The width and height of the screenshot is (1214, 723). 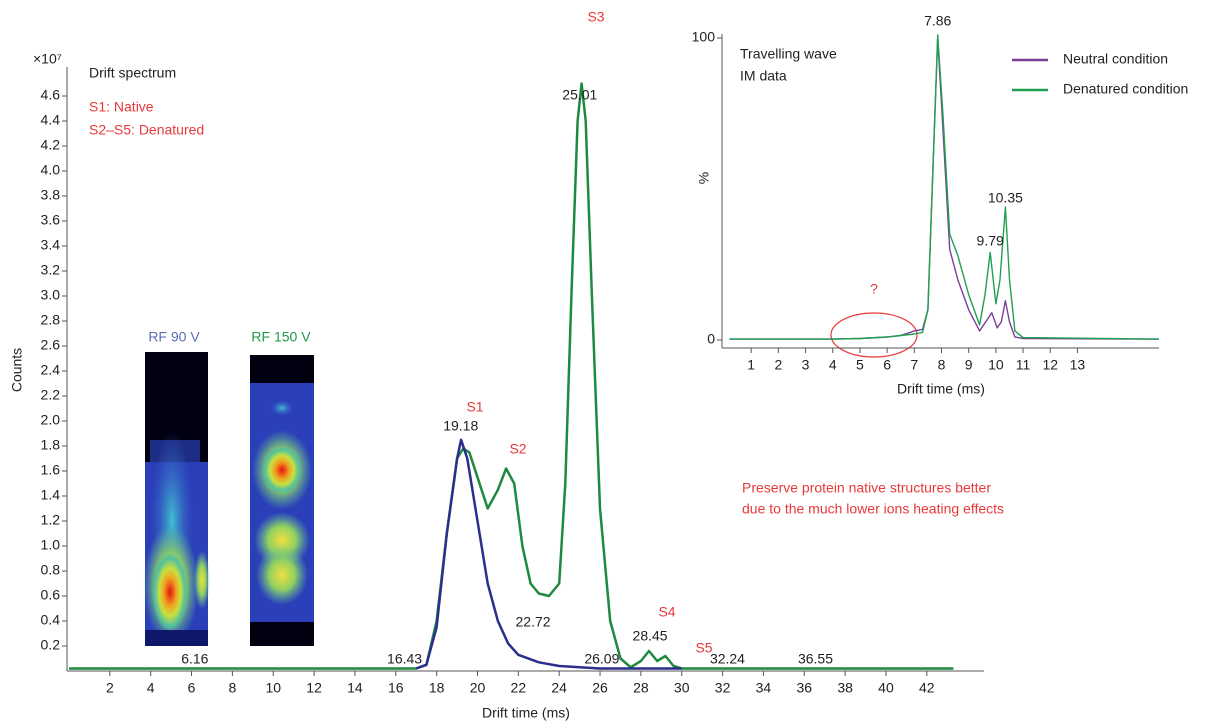 What do you see at coordinates (51, 170) in the screenshot?
I see `y-tick-label: 4.0` at bounding box center [51, 170].